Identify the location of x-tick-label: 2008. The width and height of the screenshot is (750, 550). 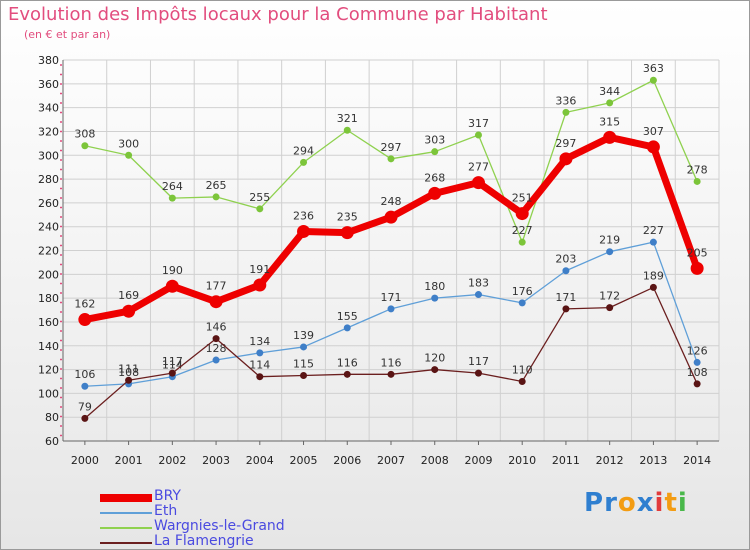
(435, 460).